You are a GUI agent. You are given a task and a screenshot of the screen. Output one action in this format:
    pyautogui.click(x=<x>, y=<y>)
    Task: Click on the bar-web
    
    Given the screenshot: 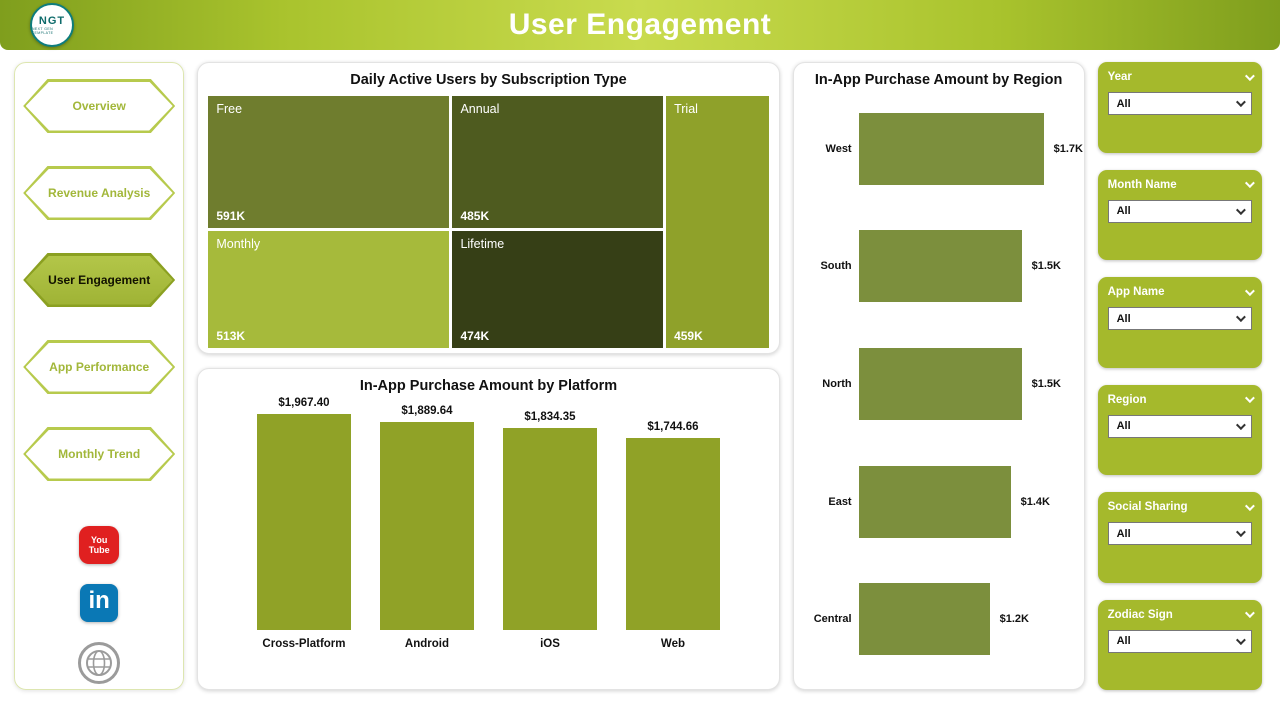 What is the action you would take?
    pyautogui.click(x=672, y=534)
    